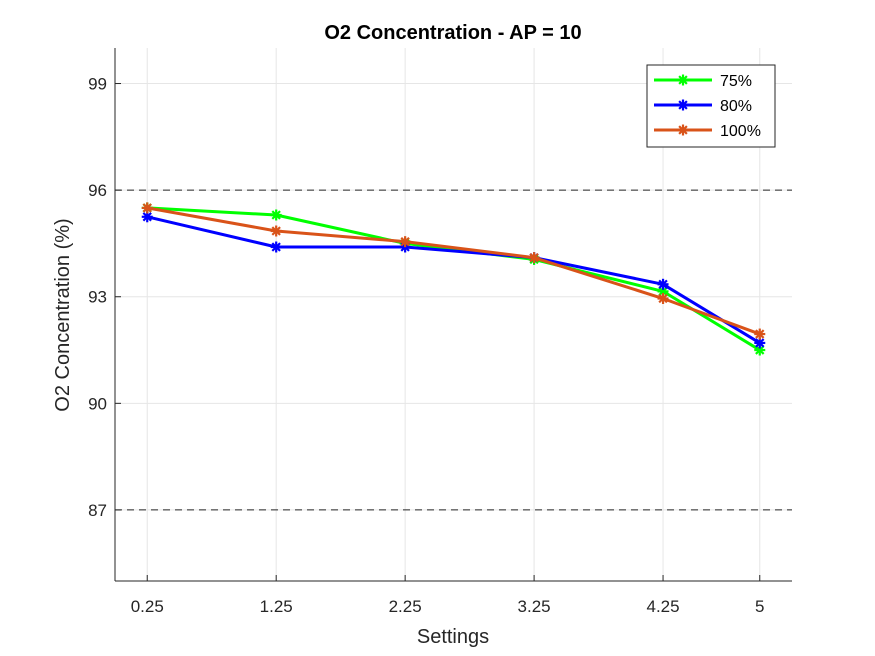  What do you see at coordinates (453, 637) in the screenshot?
I see `x-axis-label: Settings` at bounding box center [453, 637].